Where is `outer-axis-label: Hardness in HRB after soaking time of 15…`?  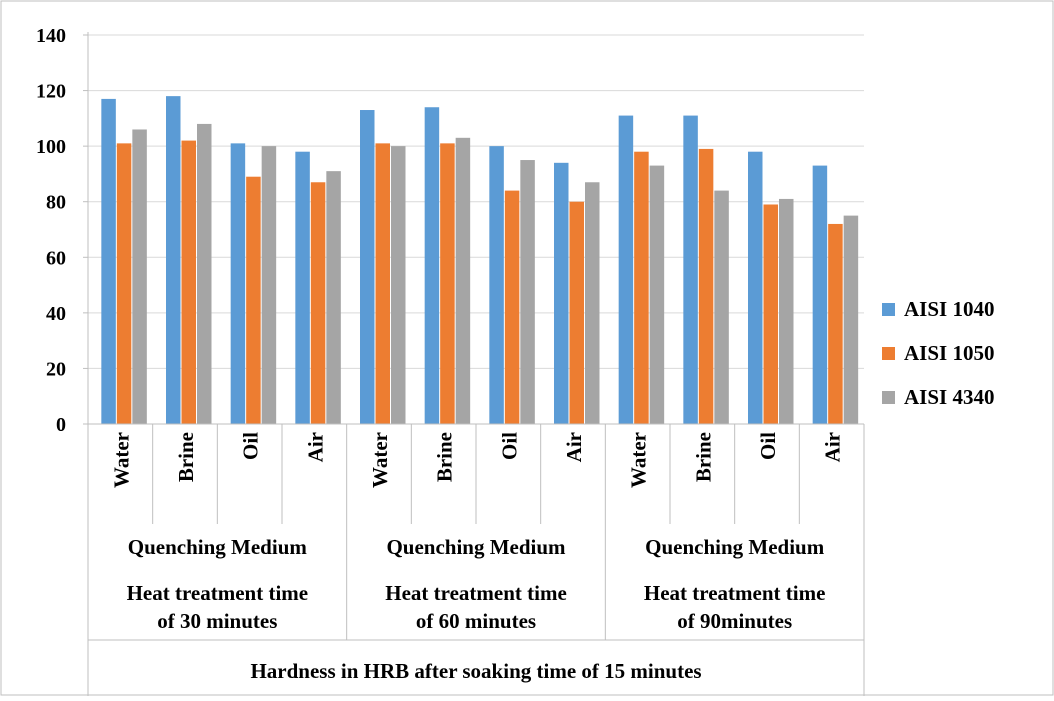 outer-axis-label: Hardness in HRB after soaking time of 15… is located at coordinates (475, 671).